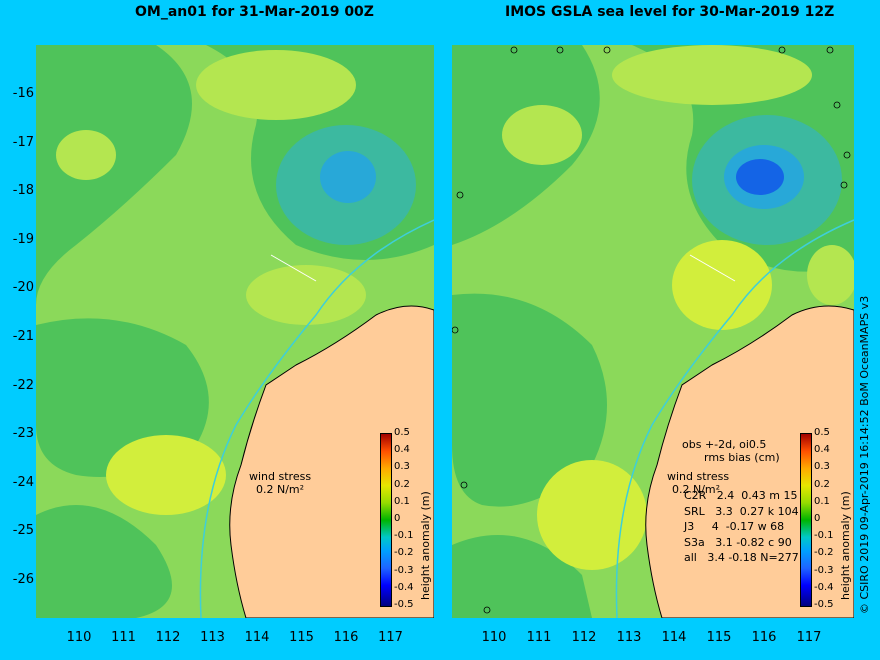  I want to click on y-tick-label: -20, so click(23, 288).